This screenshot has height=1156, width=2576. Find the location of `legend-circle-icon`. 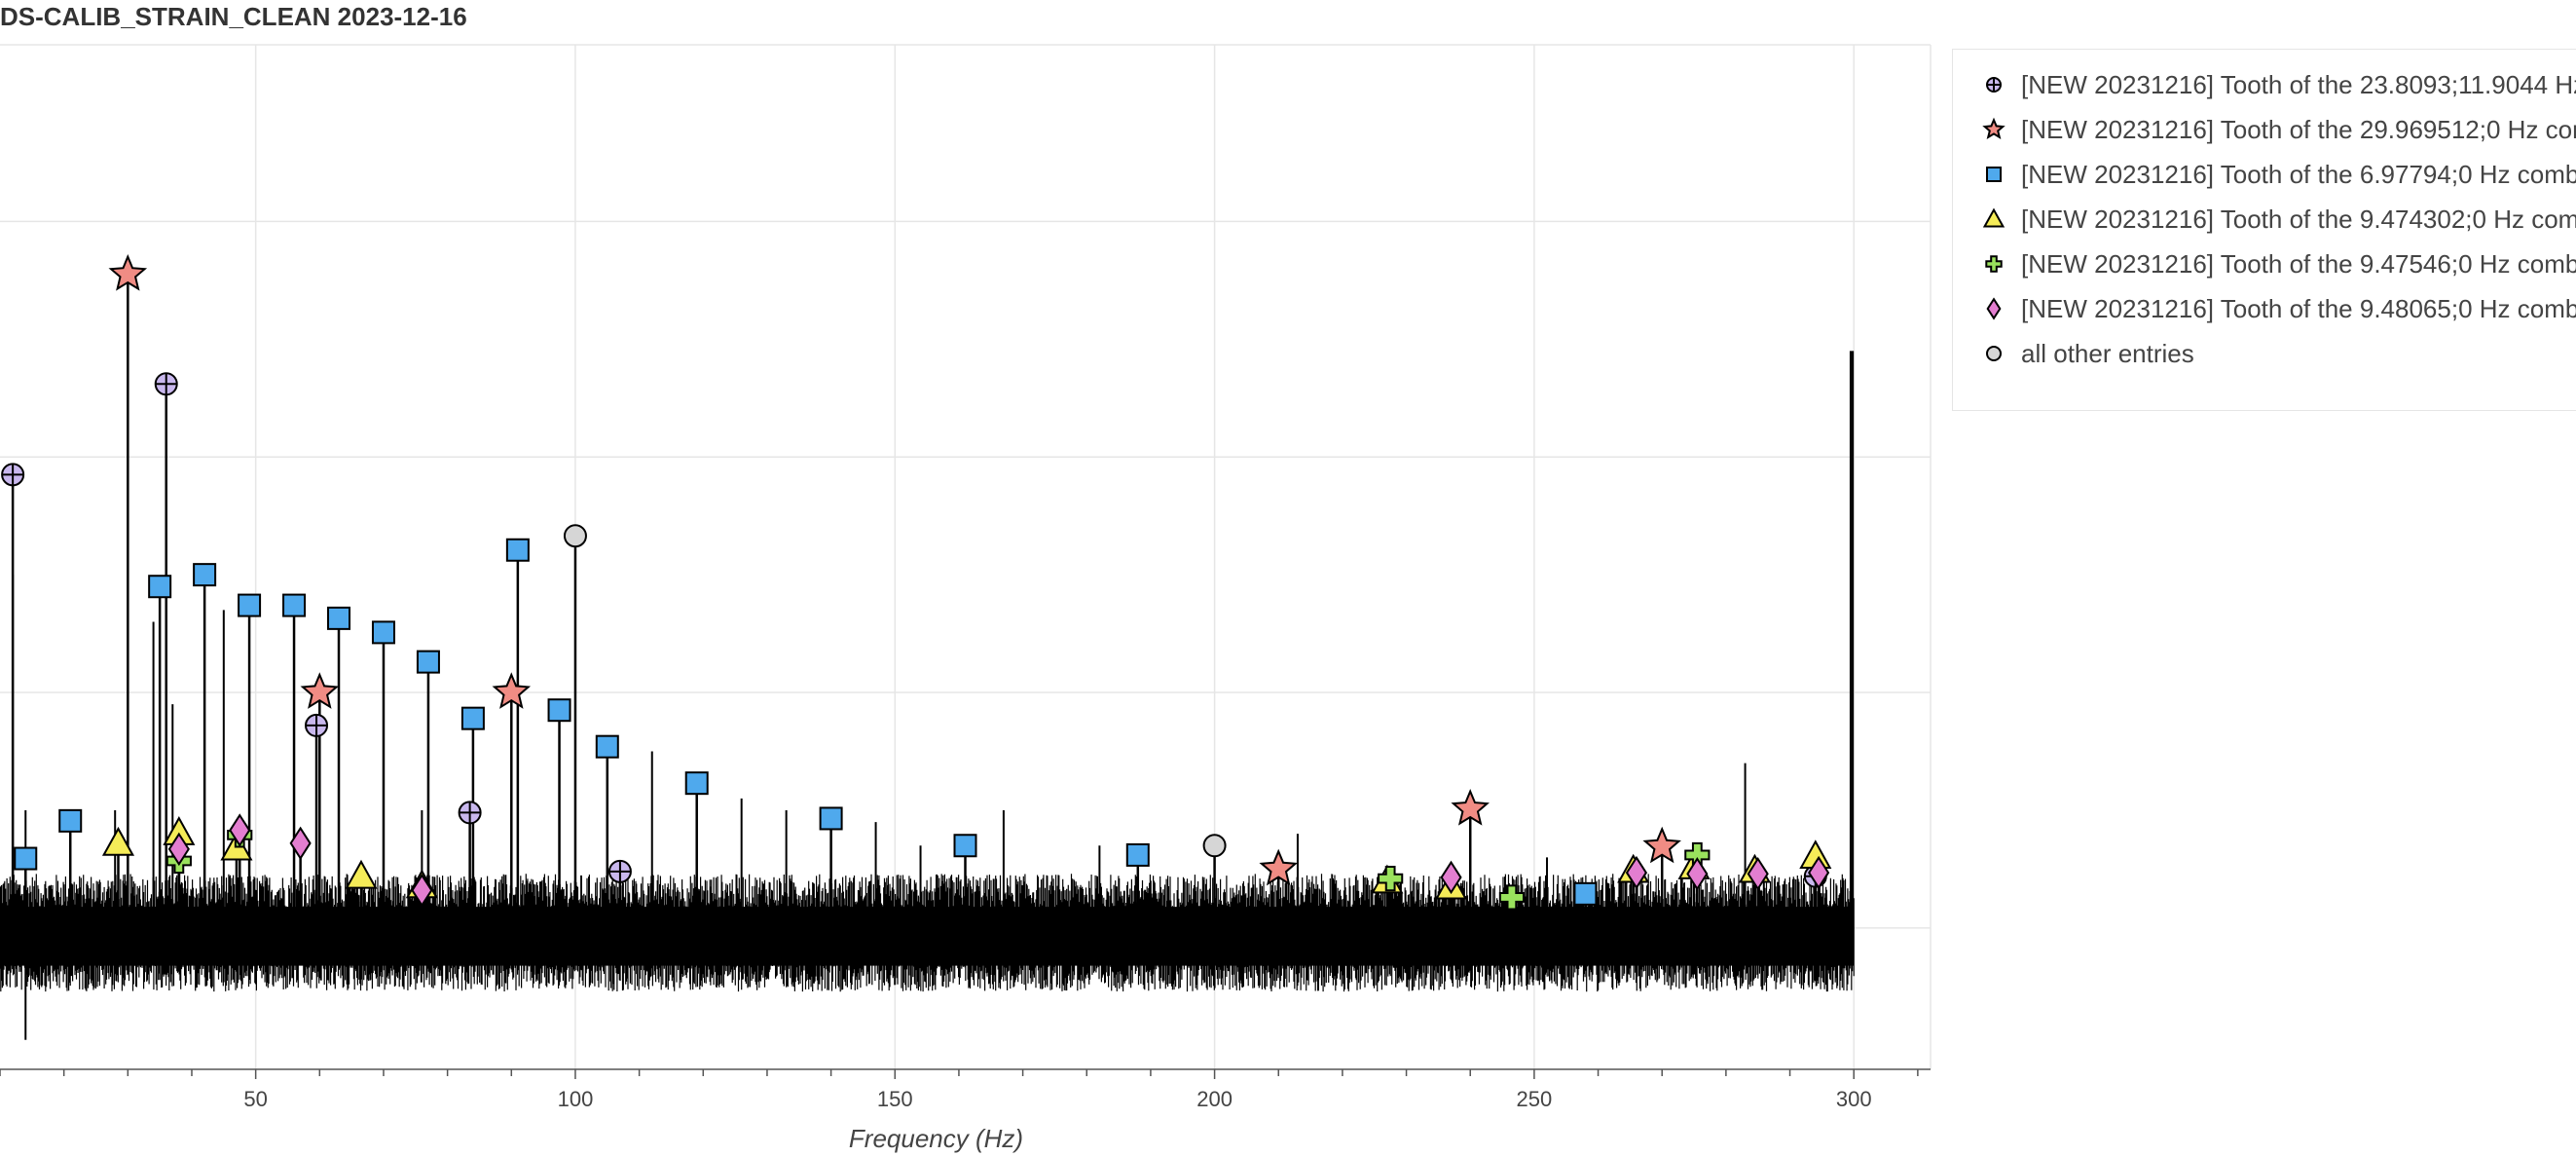

legend-circle-icon is located at coordinates (1994, 353).